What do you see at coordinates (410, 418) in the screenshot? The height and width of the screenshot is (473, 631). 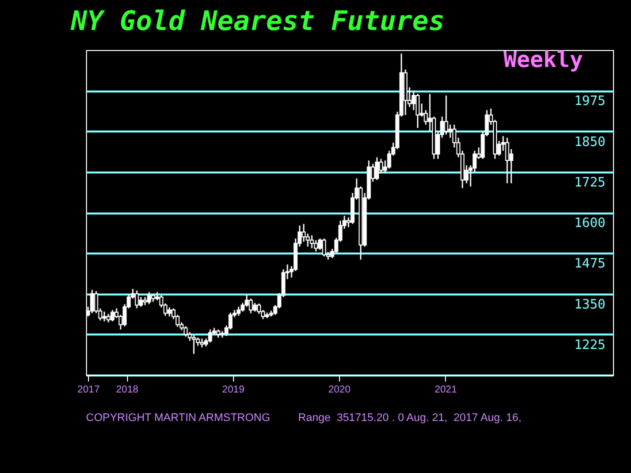 I see `text: Range 351715.20 . 0 Aug. 21, 2017 Aug. 16,` at bounding box center [410, 418].